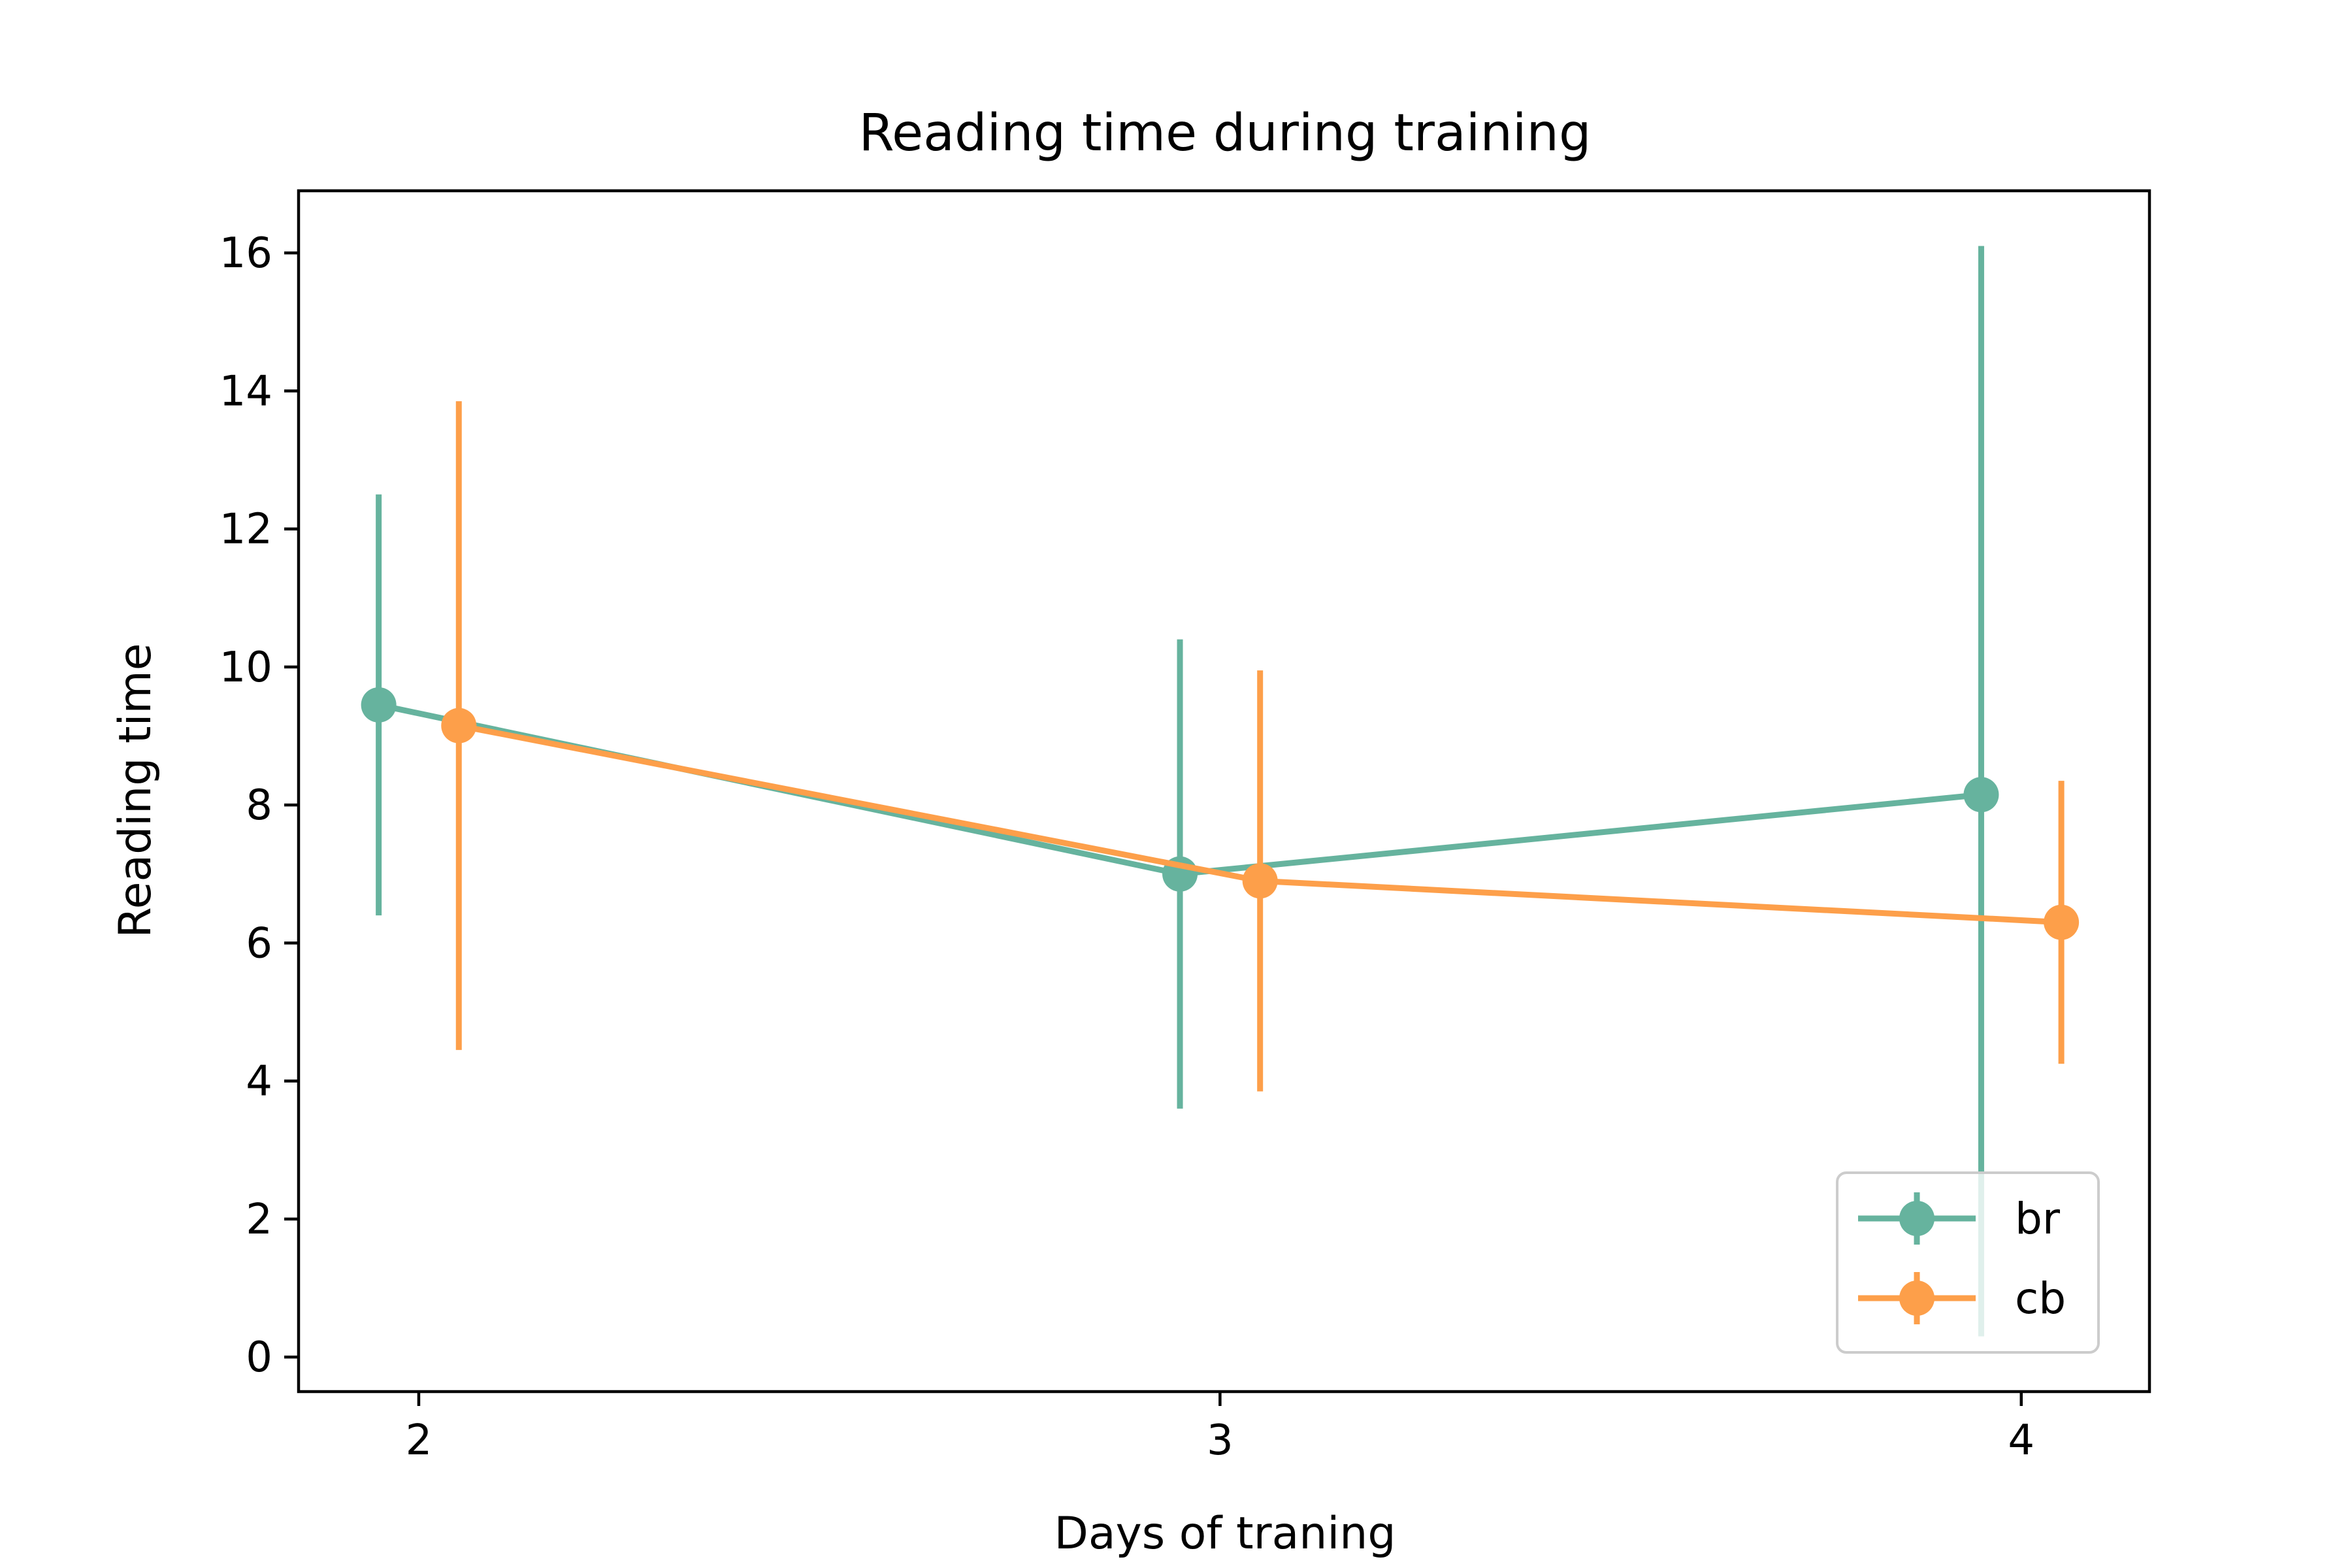  What do you see at coordinates (135, 790) in the screenshot?
I see `y-axis-label: Reading time` at bounding box center [135, 790].